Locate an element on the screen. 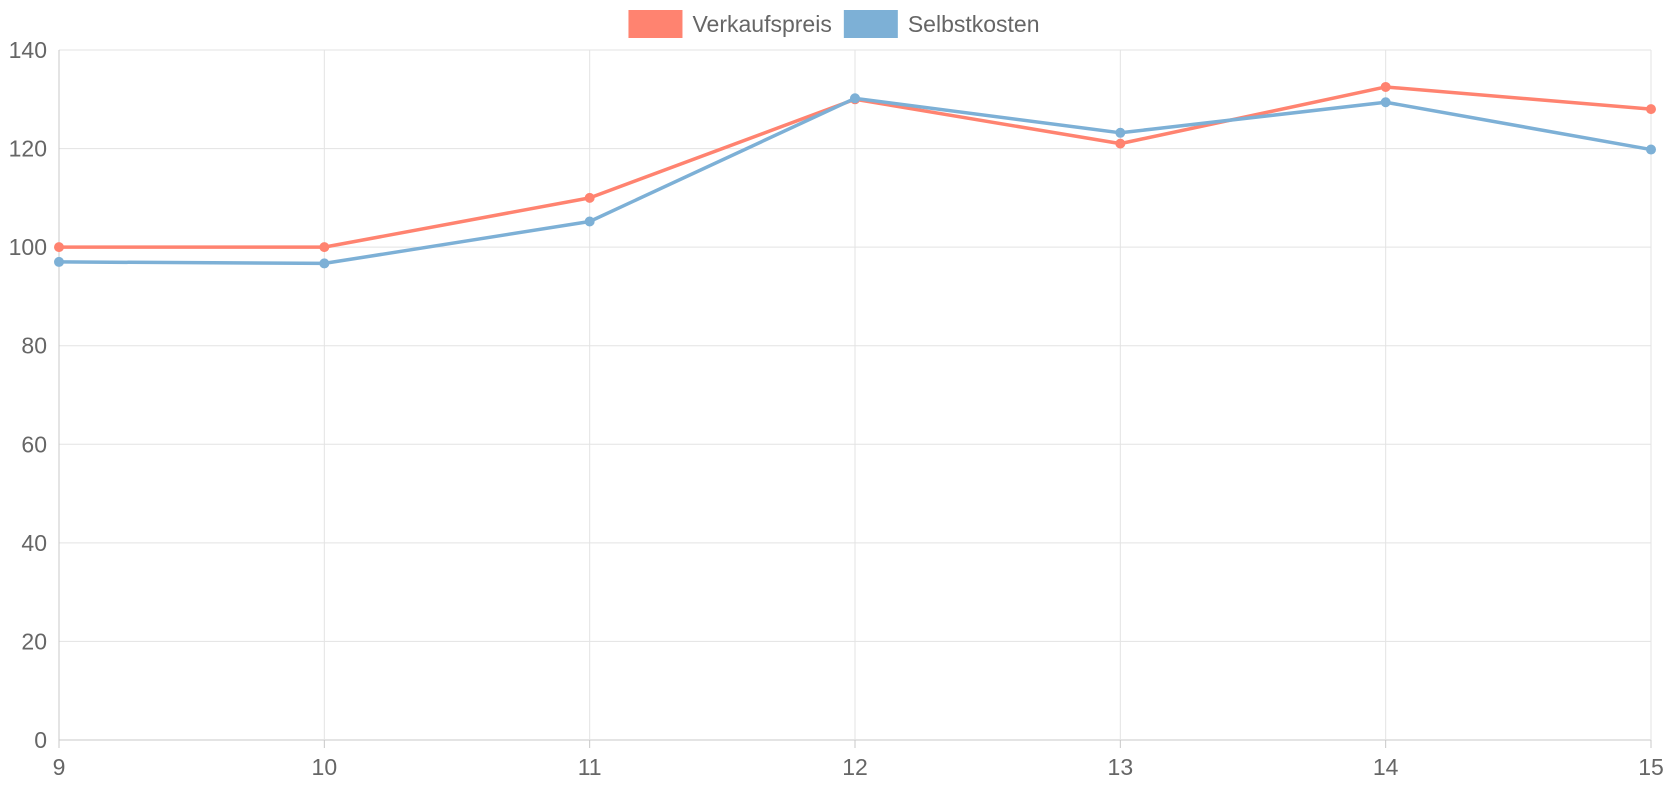  y-tick-label: 0 is located at coordinates (40, 740).